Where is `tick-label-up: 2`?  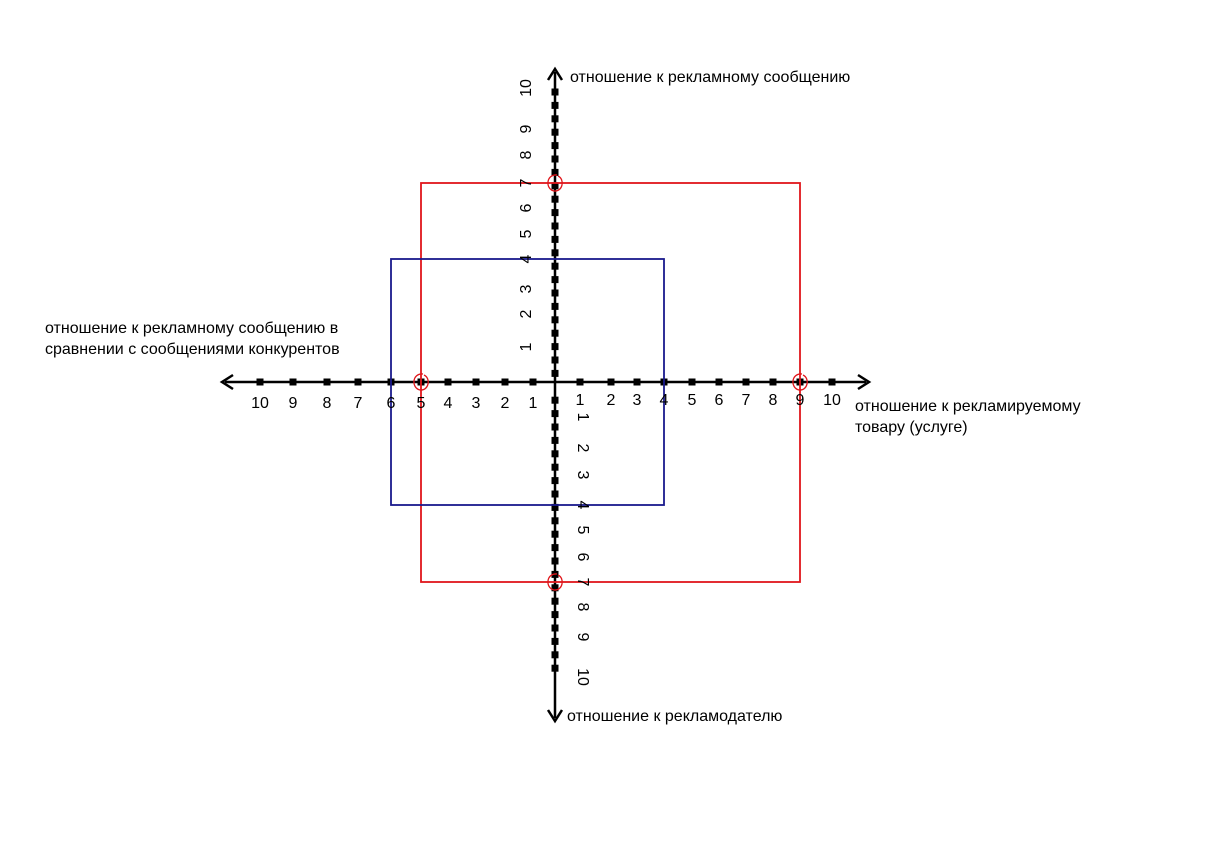
tick-label-up: 2 is located at coordinates (526, 313).